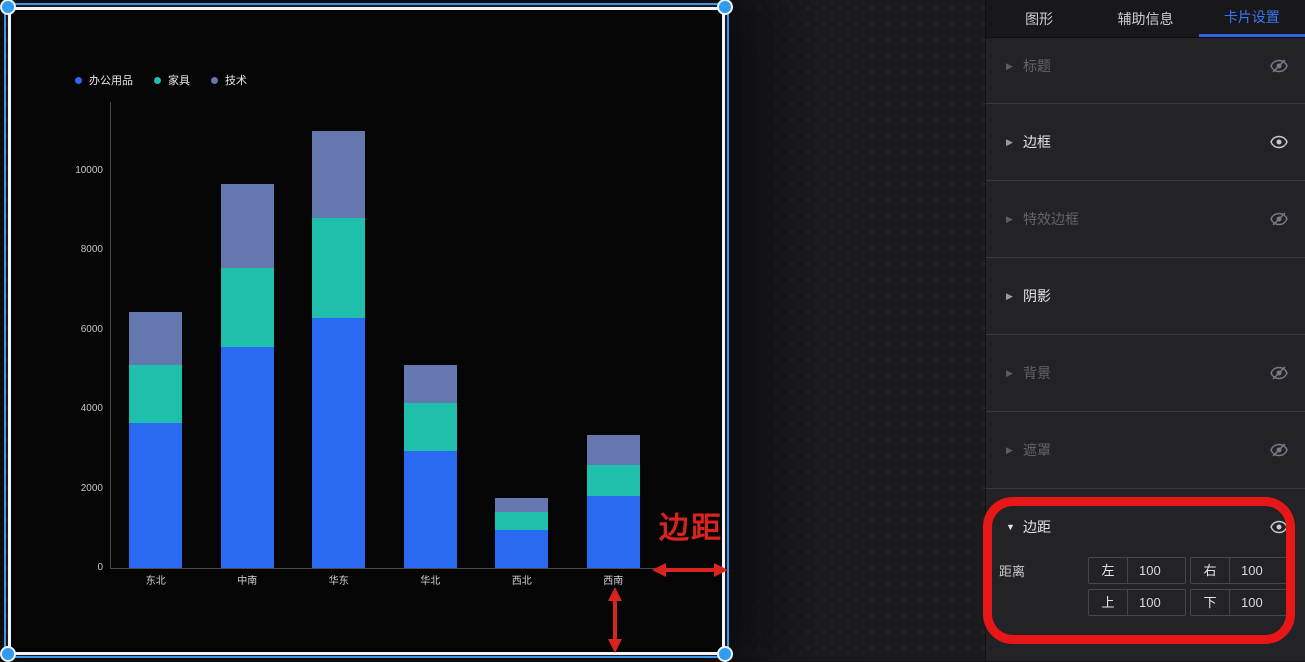 The height and width of the screenshot is (662, 1305). I want to click on y-axis-line, so click(110, 335).